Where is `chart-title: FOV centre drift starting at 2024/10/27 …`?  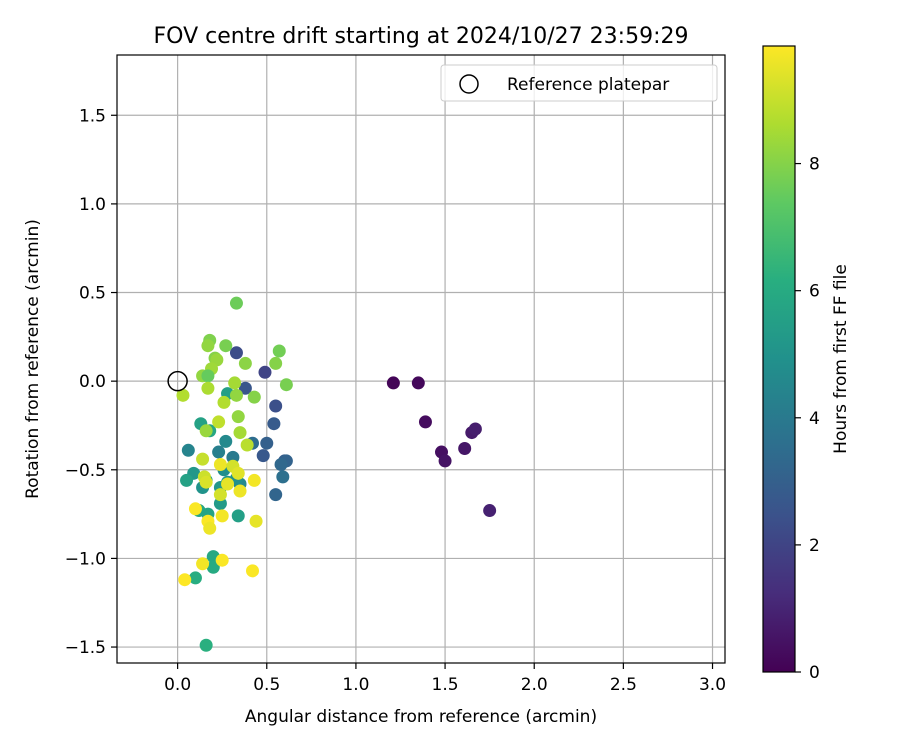 chart-title: FOV centre drift starting at 2024/10/27 … is located at coordinates (421, 36).